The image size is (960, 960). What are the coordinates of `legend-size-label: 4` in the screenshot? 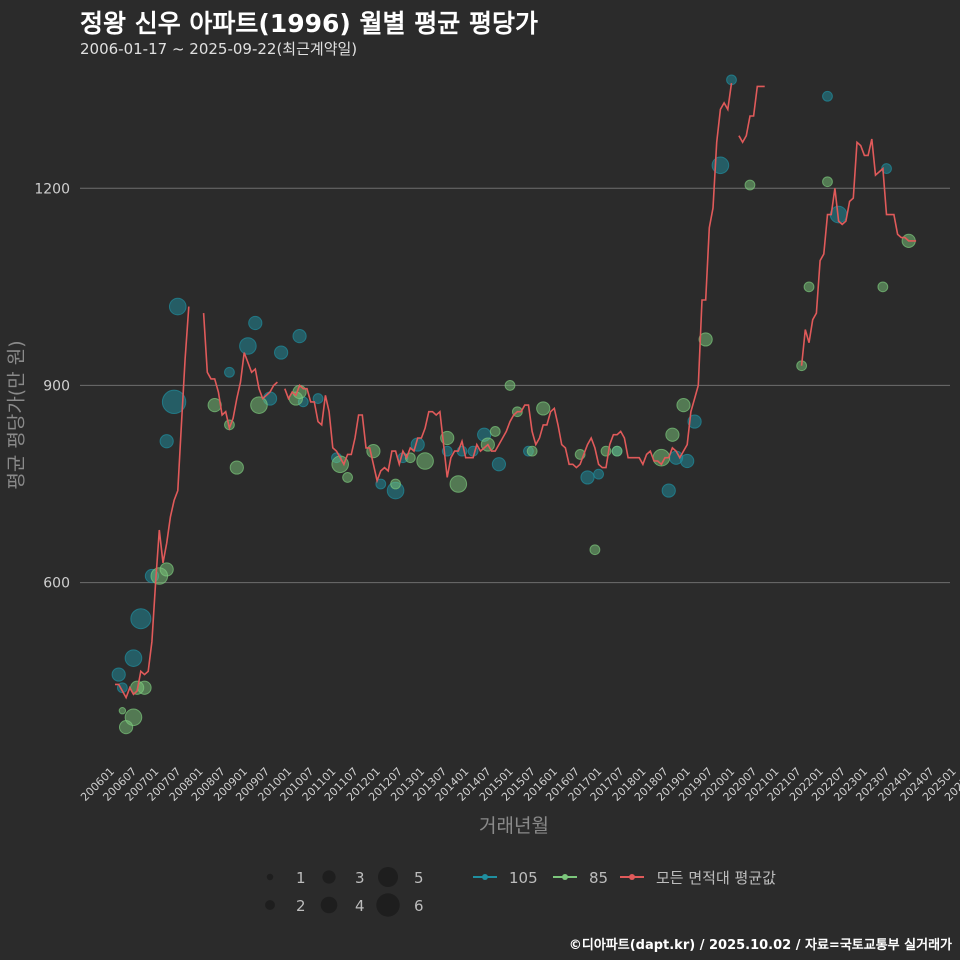 It's located at (360, 906).